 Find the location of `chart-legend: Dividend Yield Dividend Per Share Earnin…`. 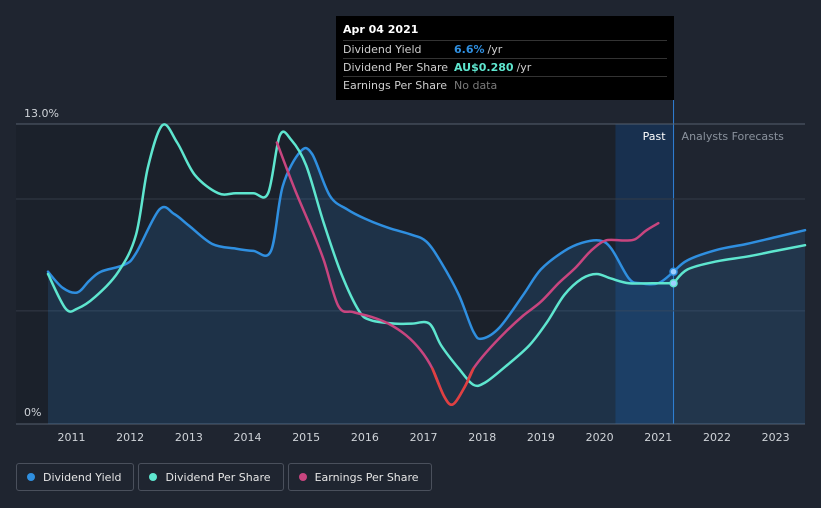

chart-legend: Dividend Yield Dividend Per Share Earnin… is located at coordinates (224, 477).